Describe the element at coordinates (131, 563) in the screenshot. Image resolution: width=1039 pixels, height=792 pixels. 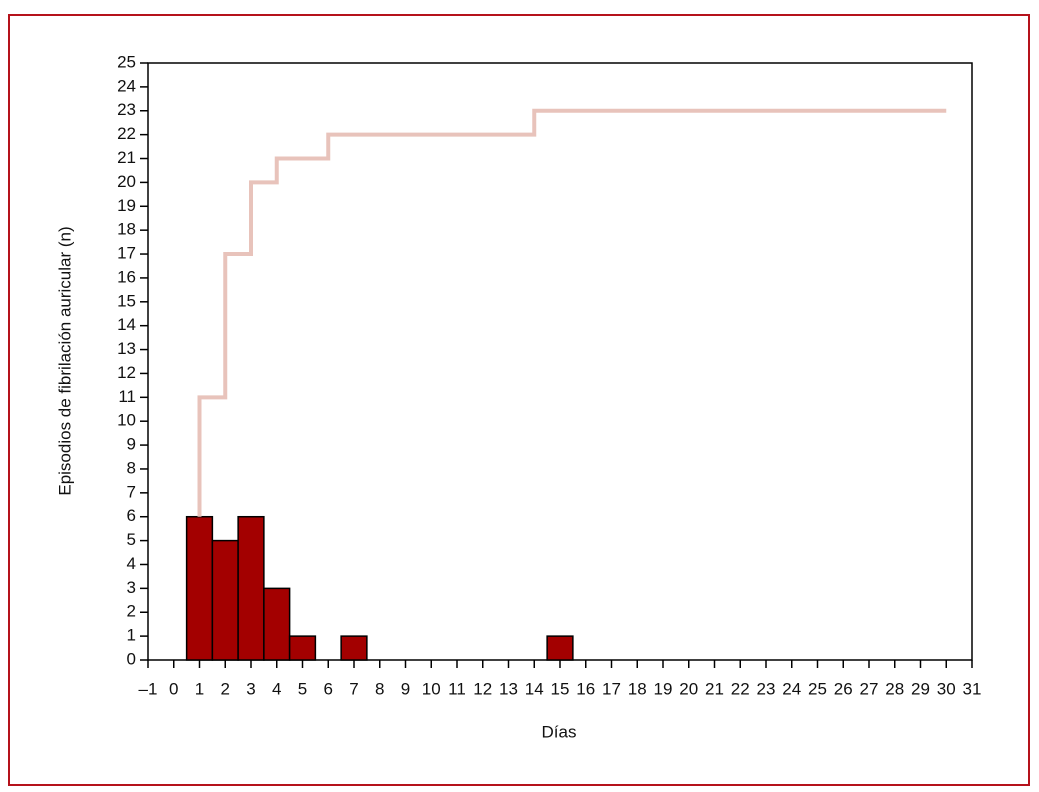
I see `y-tick-label: 4` at that location.